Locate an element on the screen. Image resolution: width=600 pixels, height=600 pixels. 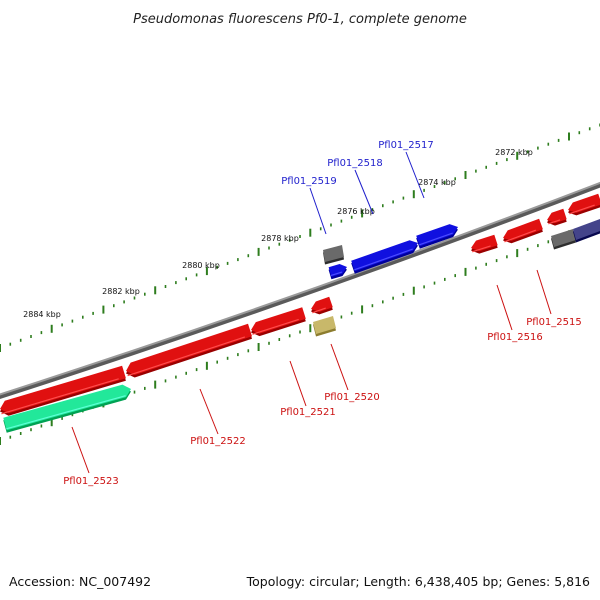
scale-label-2880kbp: 2880 kbp is located at coordinates (201, 265).